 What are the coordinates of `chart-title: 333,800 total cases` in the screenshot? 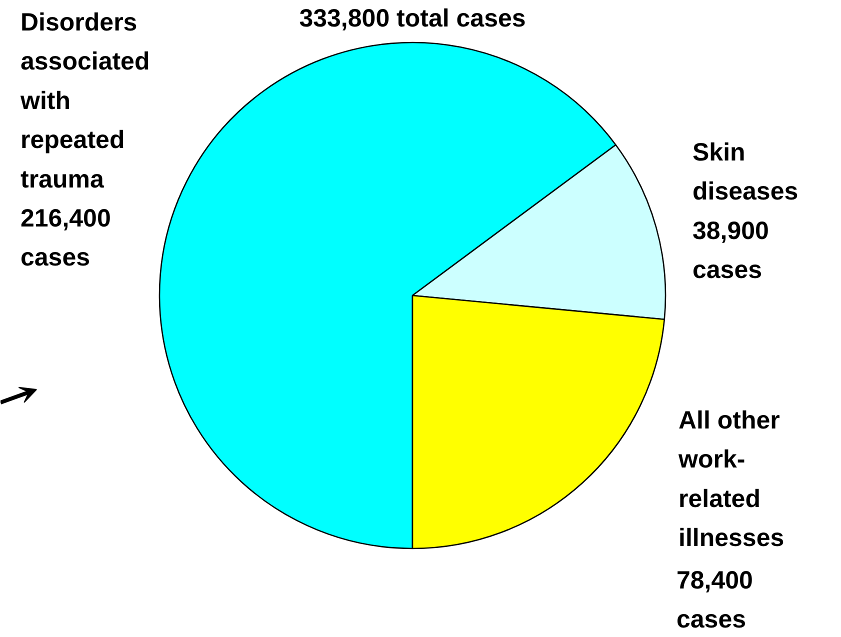 It's located at (412, 18).